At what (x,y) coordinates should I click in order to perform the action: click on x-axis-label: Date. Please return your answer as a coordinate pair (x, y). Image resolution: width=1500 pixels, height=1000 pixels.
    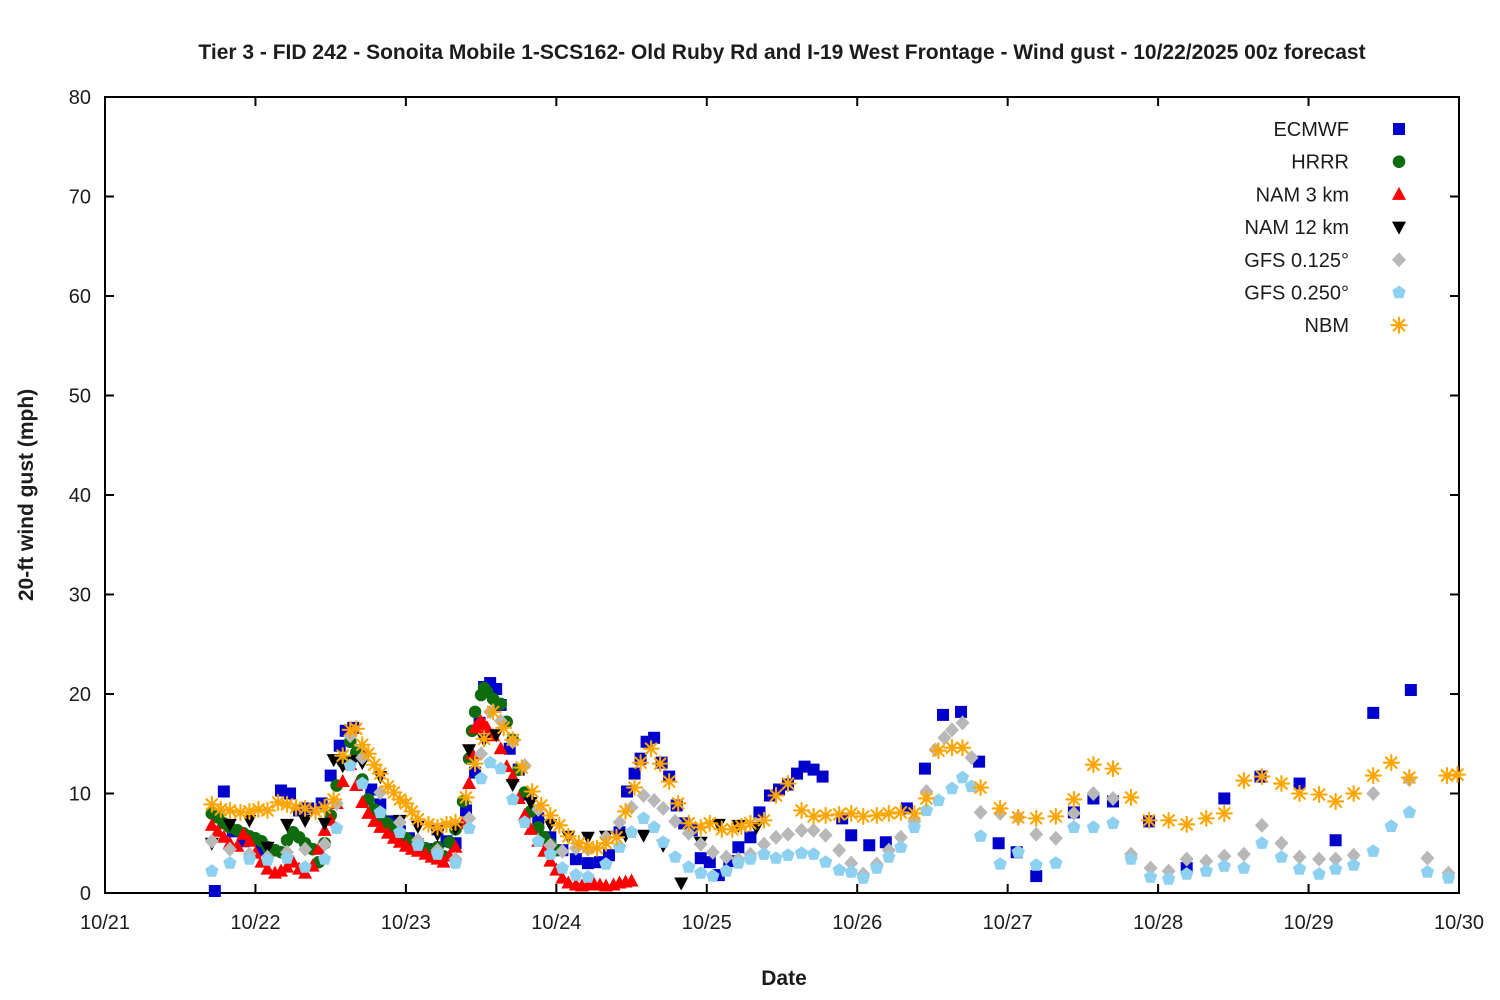
    Looking at the image, I should click on (784, 978).